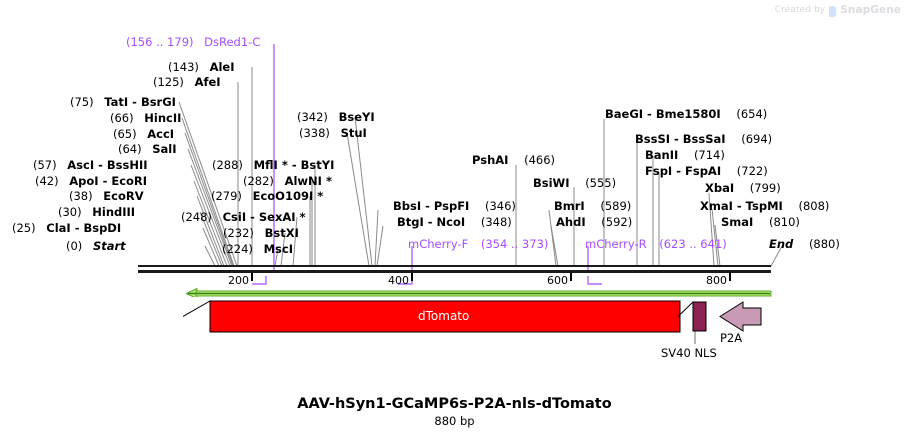 The height and width of the screenshot is (435, 909). What do you see at coordinates (278, 249) in the screenshot?
I see `msci-name: MscI` at bounding box center [278, 249].